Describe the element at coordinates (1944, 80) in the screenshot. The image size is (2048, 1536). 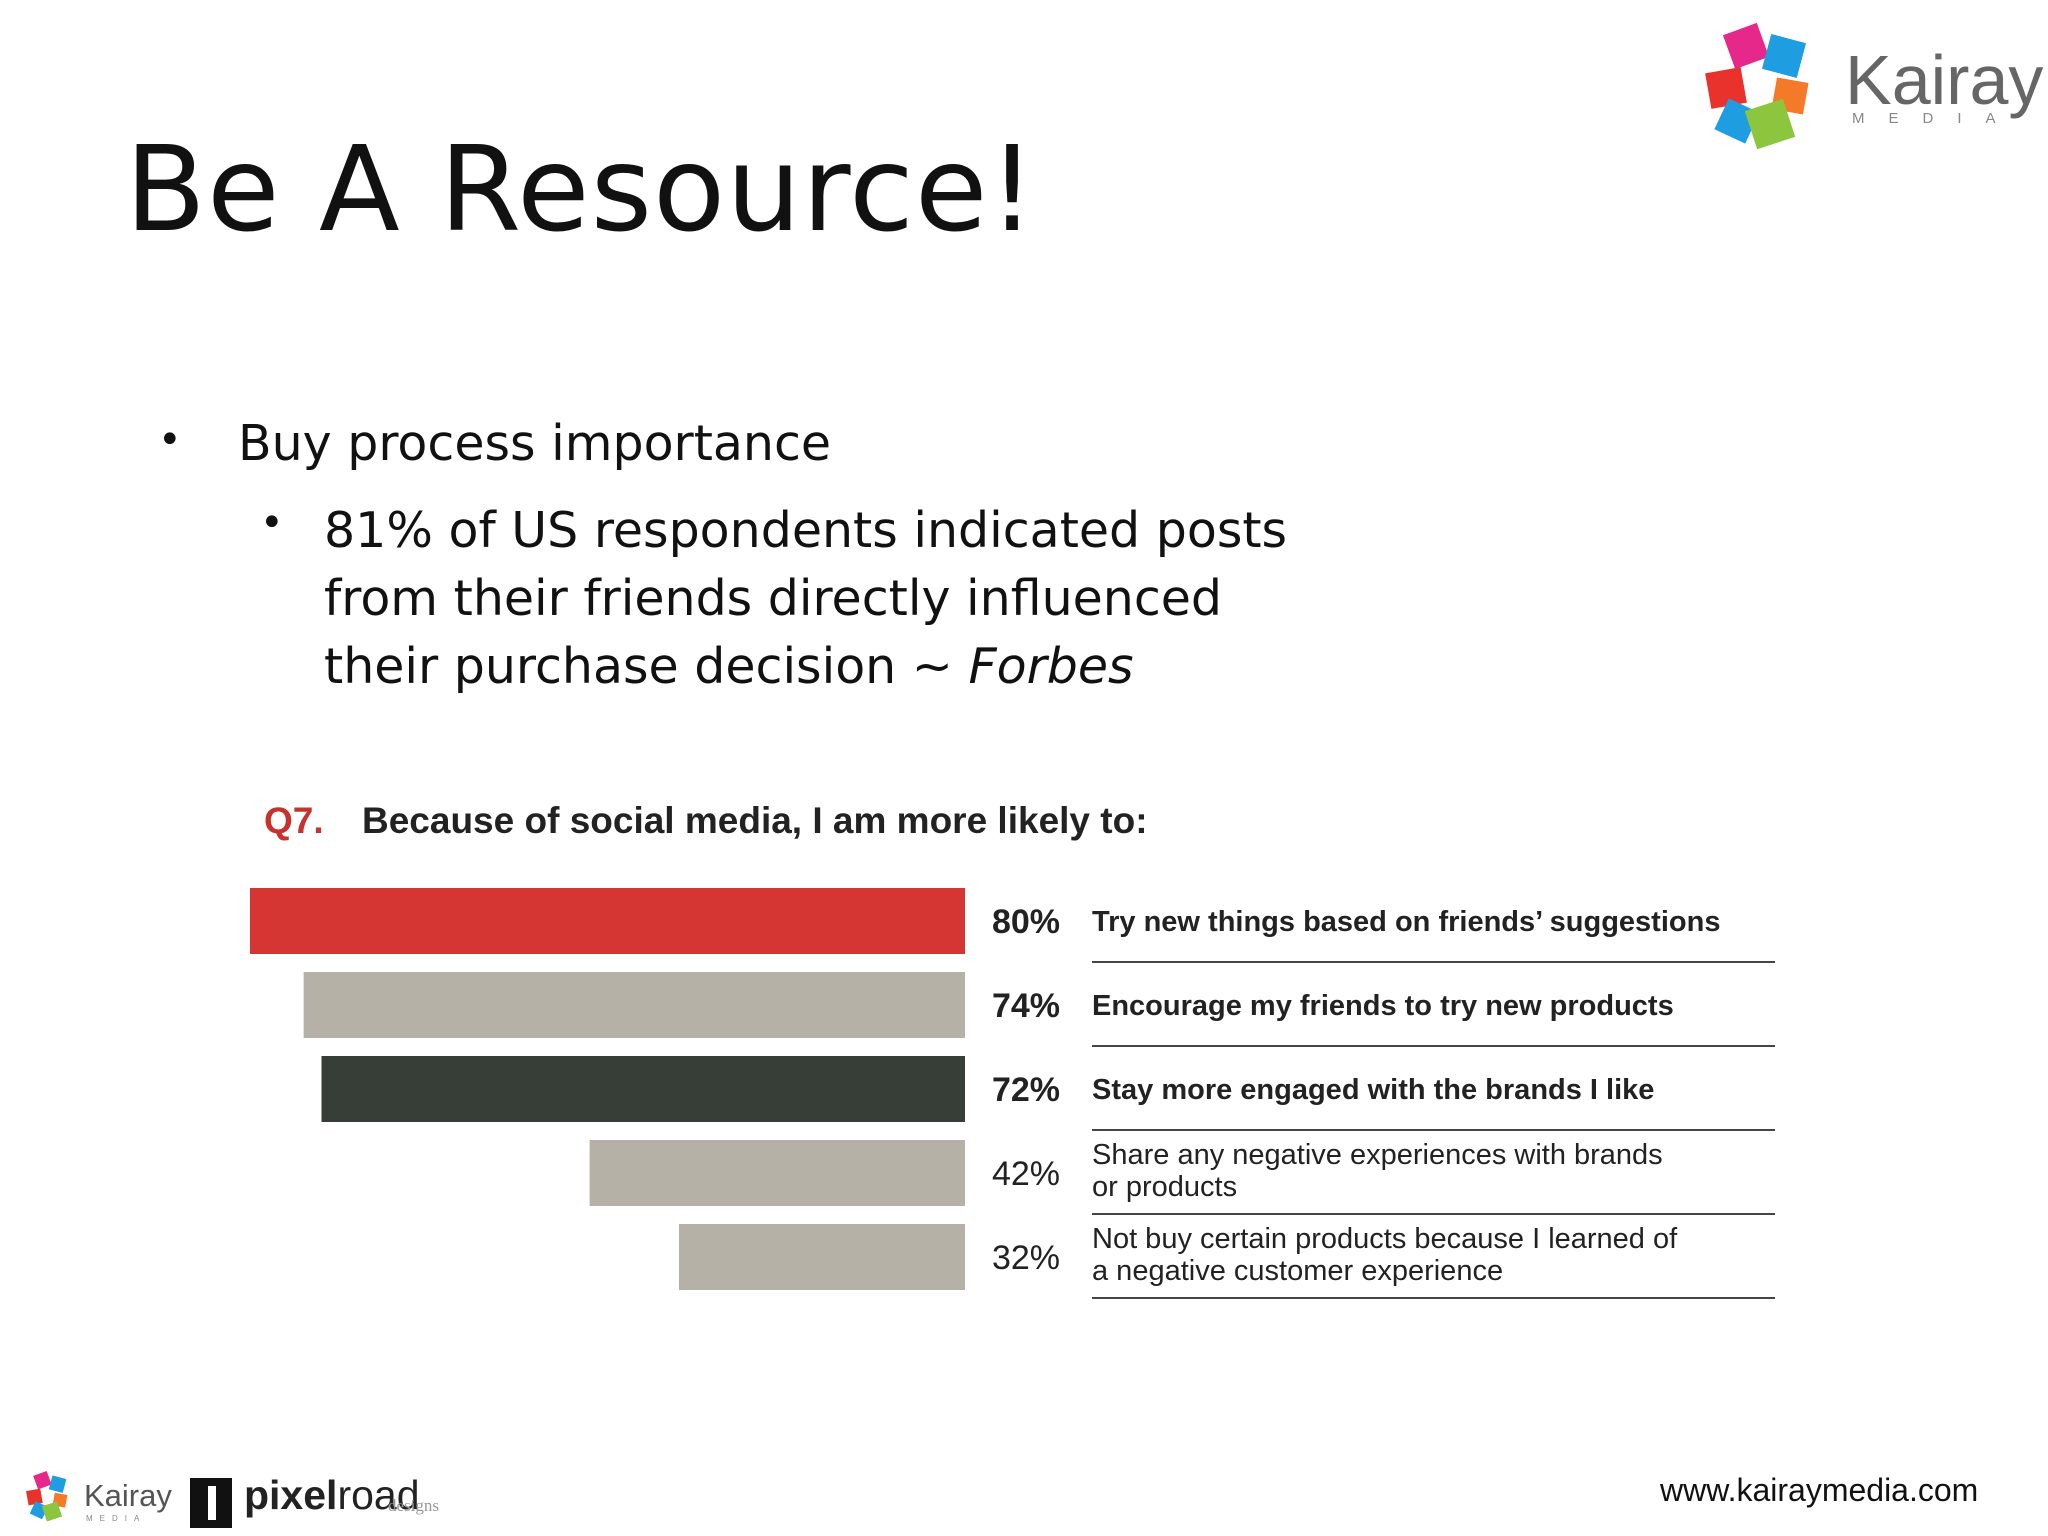
I see `logo-wordmark: Kairay` at that location.